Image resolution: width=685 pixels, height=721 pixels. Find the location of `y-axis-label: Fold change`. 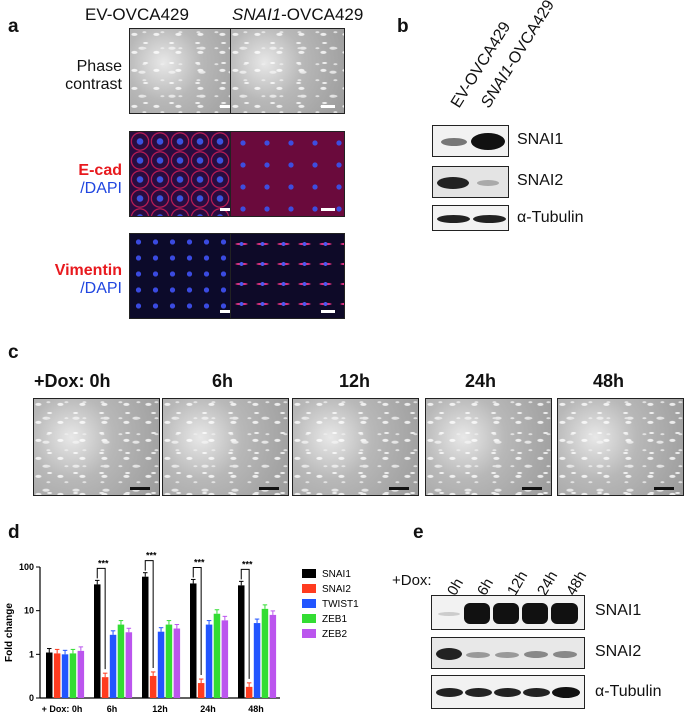

y-axis-label: Fold change is located at coordinates (9, 632).